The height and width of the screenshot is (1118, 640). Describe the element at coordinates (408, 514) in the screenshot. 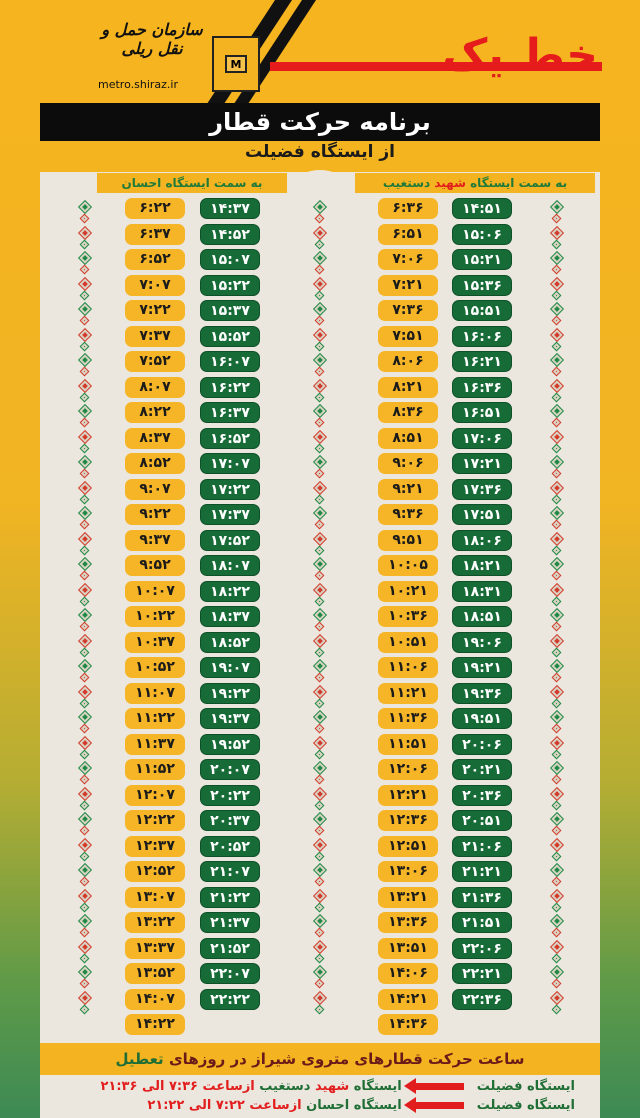

I see `departure-time-dastgheib: ۹:۳۶` at that location.